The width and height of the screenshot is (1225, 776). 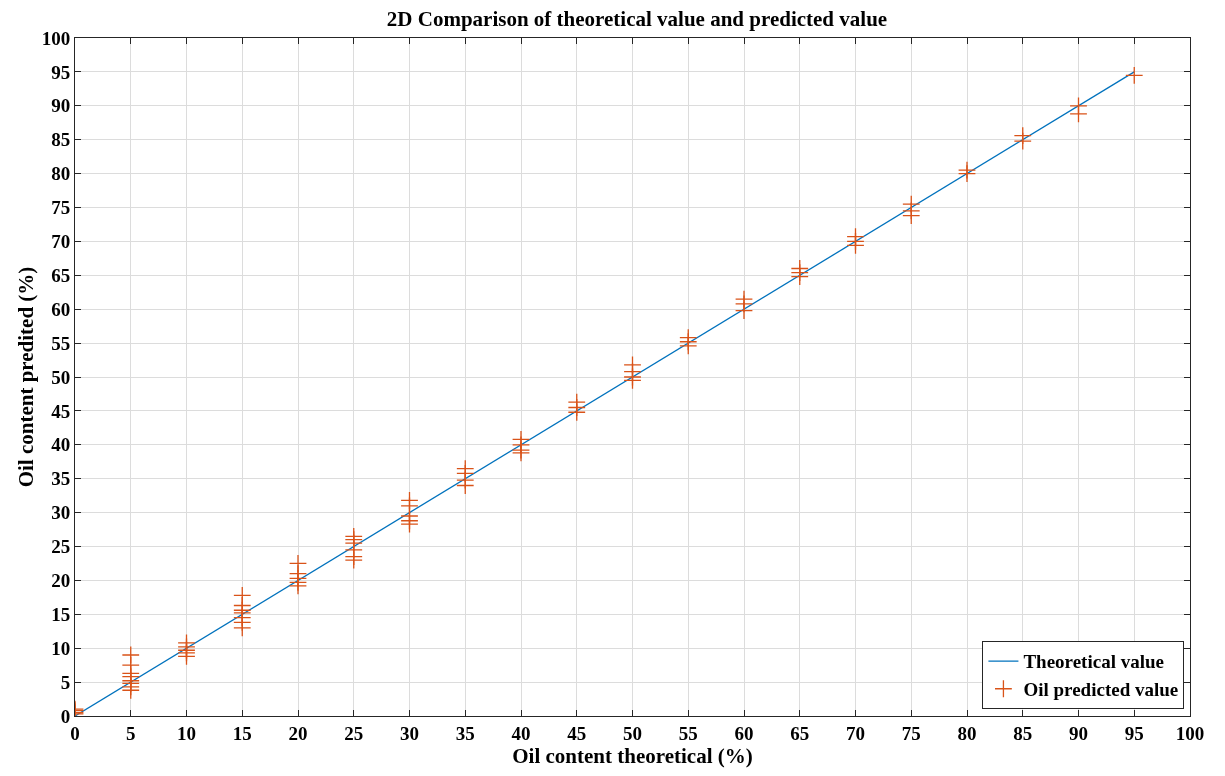 What do you see at coordinates (409, 733) in the screenshot?
I see `x-tick-label: 30` at bounding box center [409, 733].